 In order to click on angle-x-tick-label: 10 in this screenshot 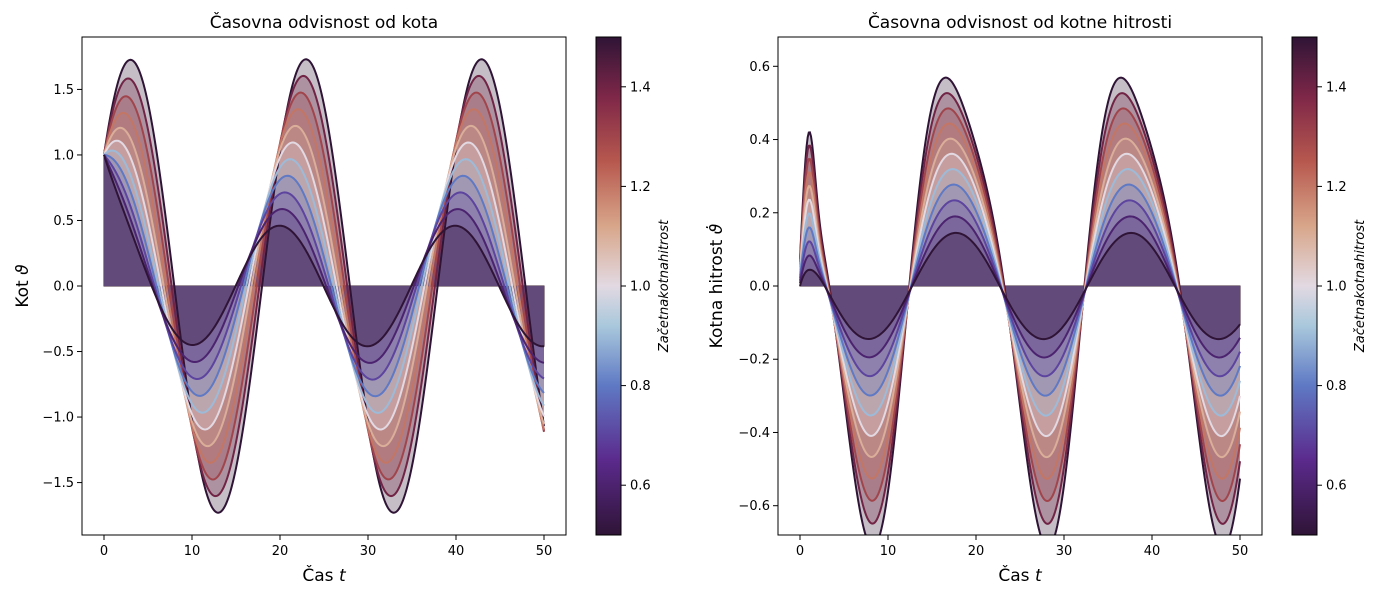, I will do `click(192, 551)`.